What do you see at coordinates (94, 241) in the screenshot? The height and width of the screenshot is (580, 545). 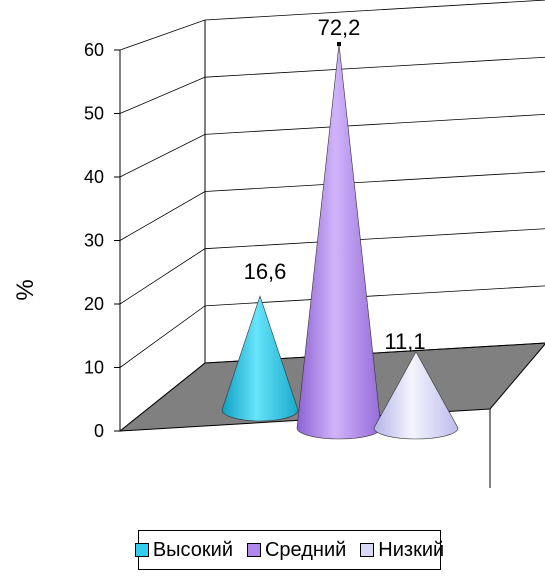 I see `y-tick-label: 30` at bounding box center [94, 241].